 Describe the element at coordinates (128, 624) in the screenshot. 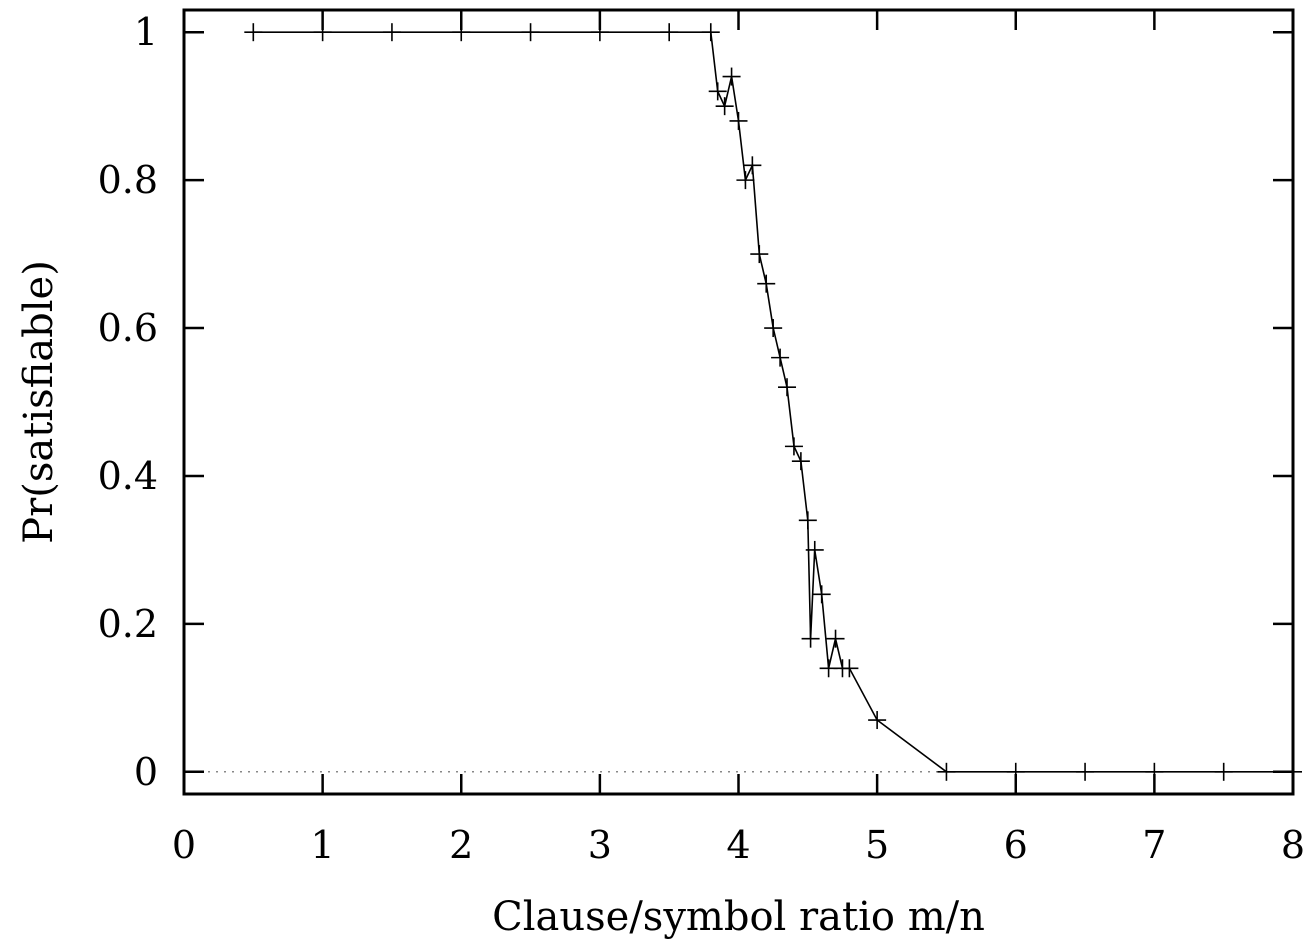

I see `y-tick-label: 0.2` at that location.